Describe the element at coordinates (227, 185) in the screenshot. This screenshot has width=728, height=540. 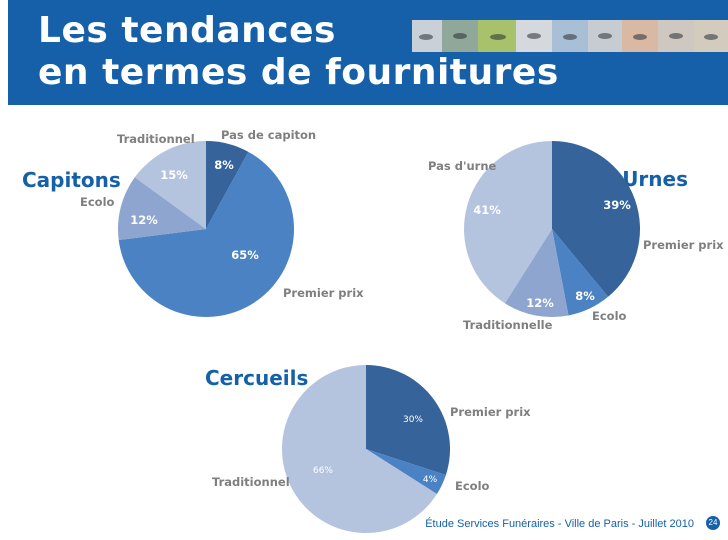
I see `capitons-slice-pas-de-capiton` at that location.